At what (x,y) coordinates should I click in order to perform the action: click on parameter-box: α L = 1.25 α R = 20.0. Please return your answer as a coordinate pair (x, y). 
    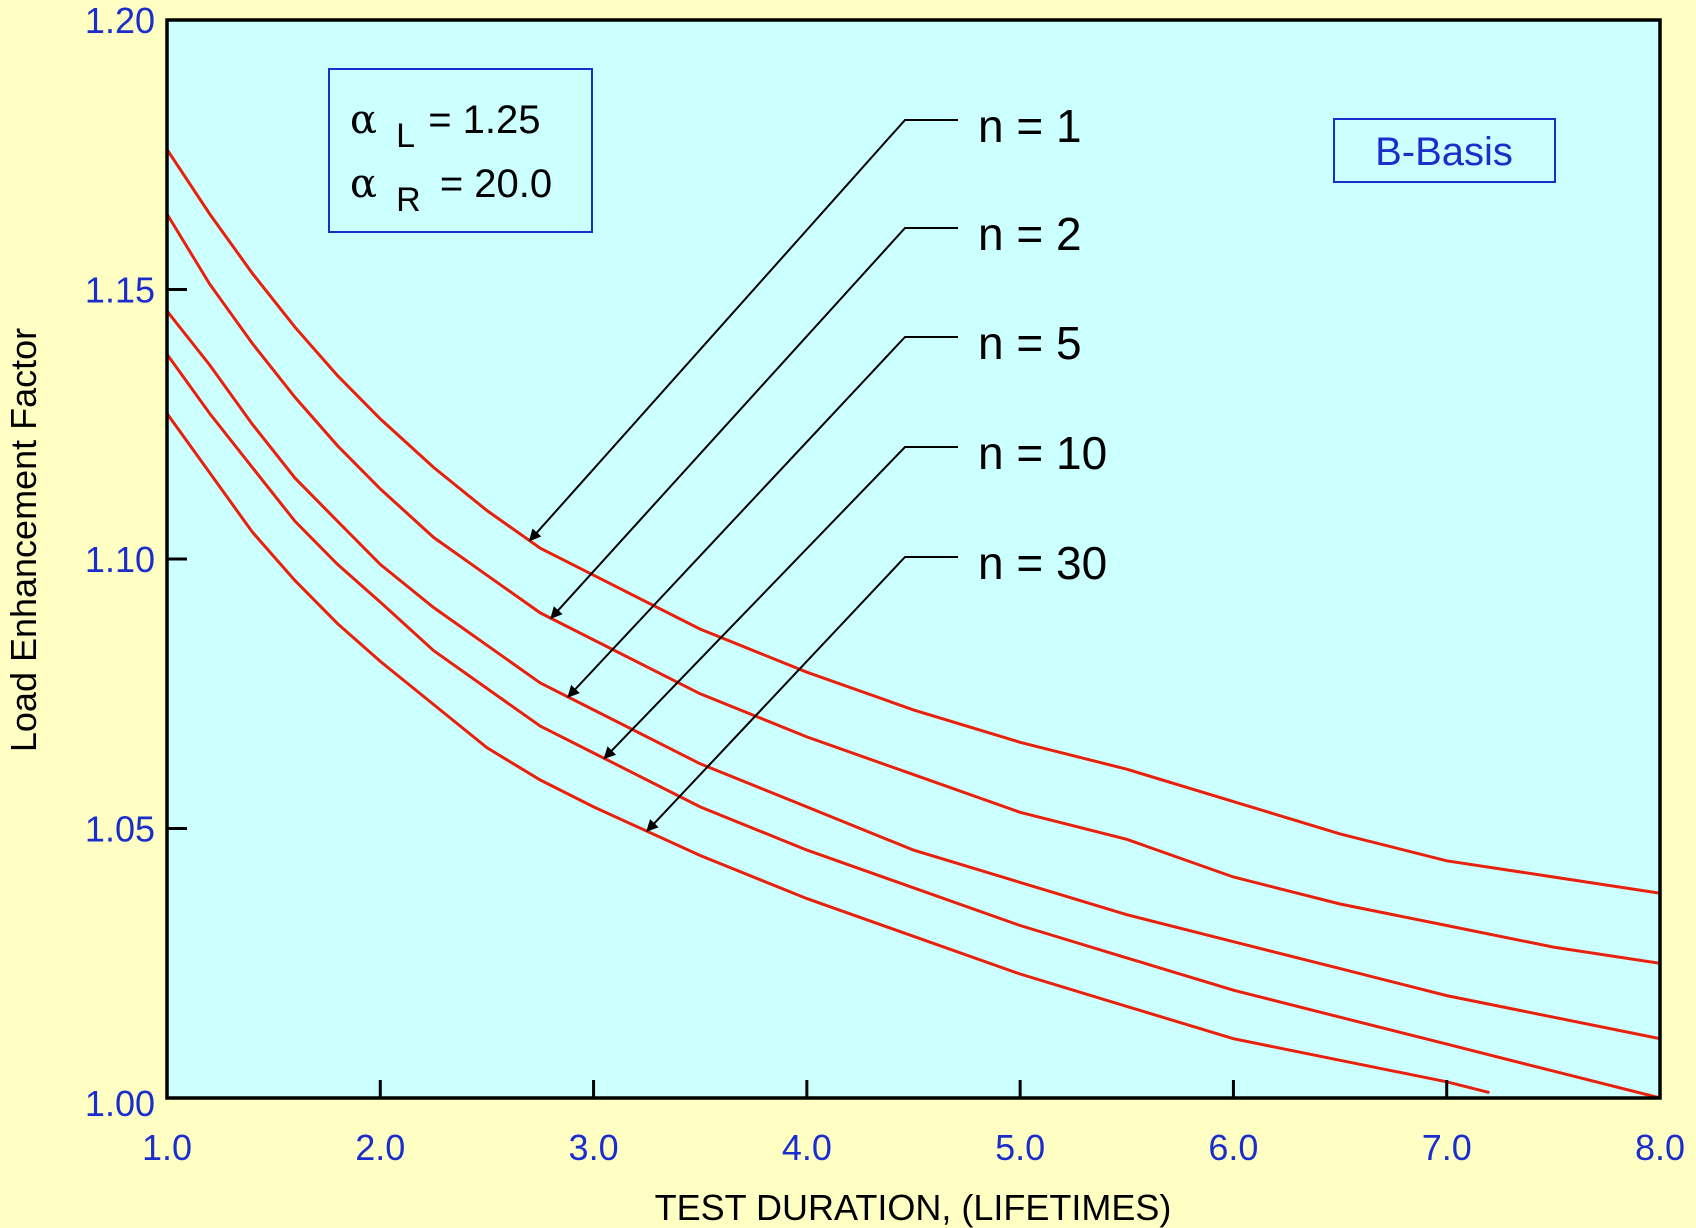
    Looking at the image, I should click on (460, 150).